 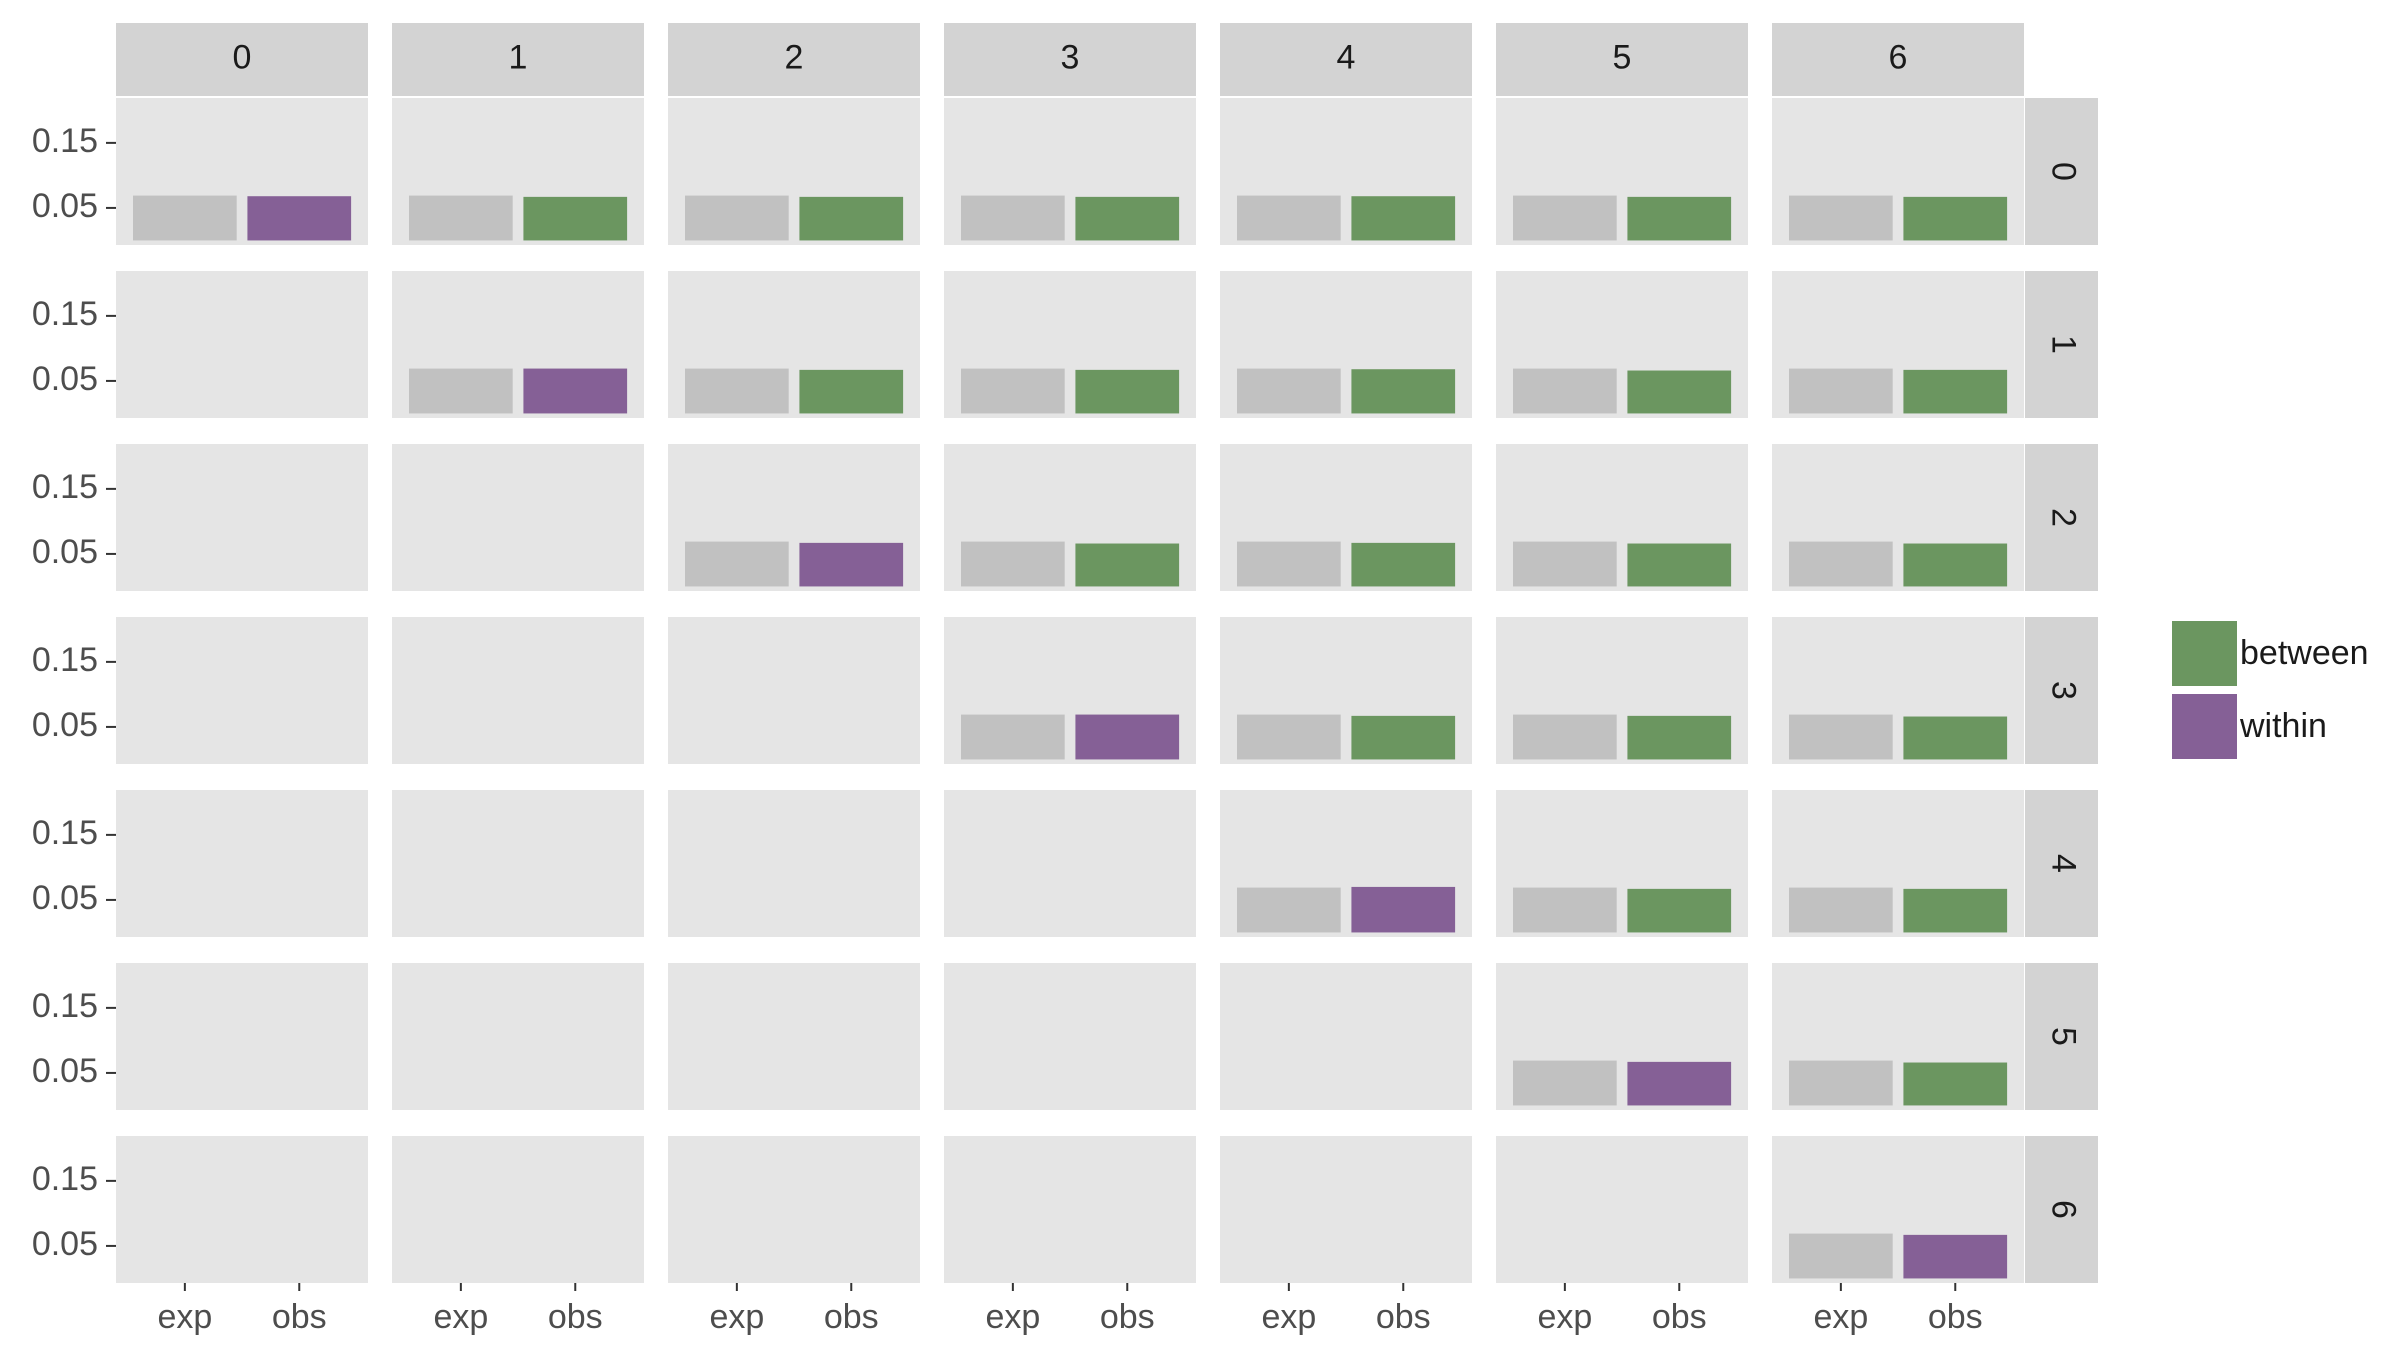 I want to click on row-label: 0, so click(x=2064, y=171).